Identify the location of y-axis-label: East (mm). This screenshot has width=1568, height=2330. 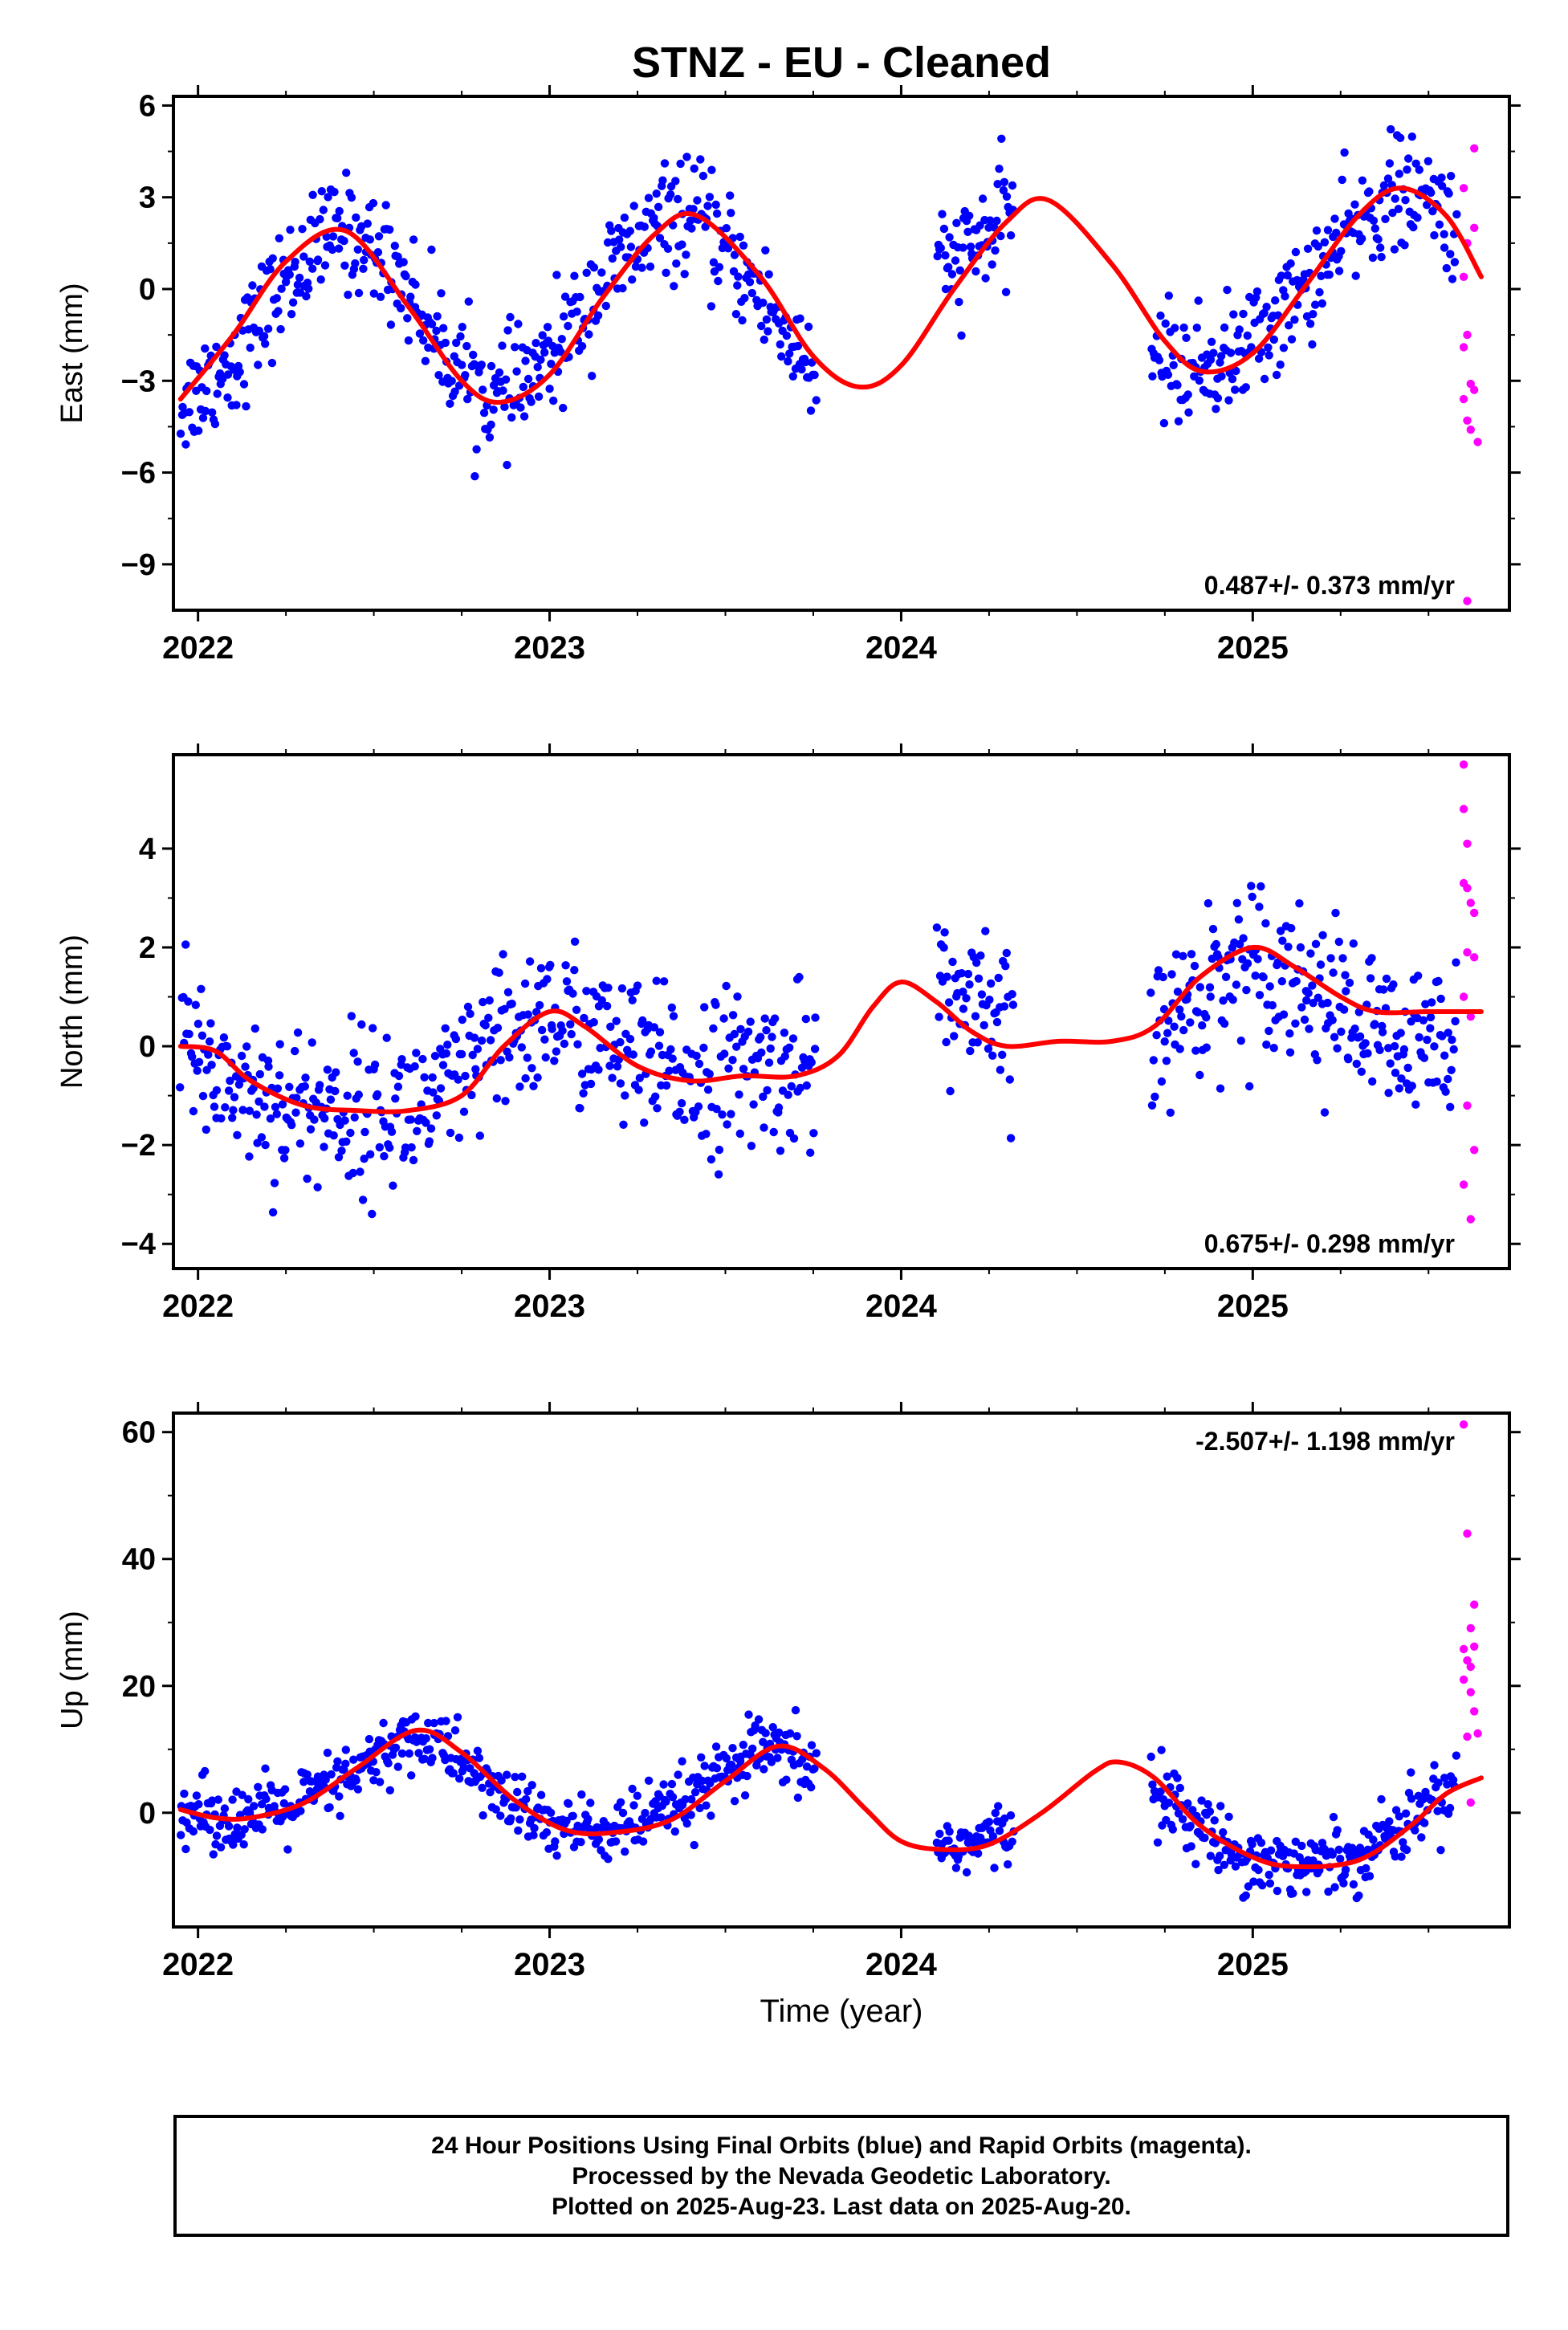
(72, 353).